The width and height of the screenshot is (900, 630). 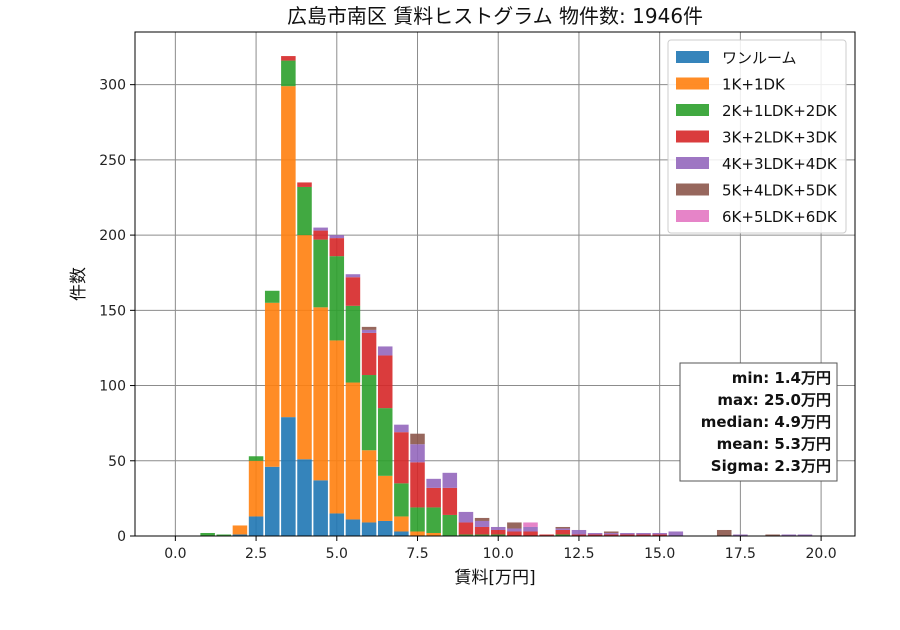 I want to click on stats-line: mean: 5.3万円, so click(x=774, y=444).